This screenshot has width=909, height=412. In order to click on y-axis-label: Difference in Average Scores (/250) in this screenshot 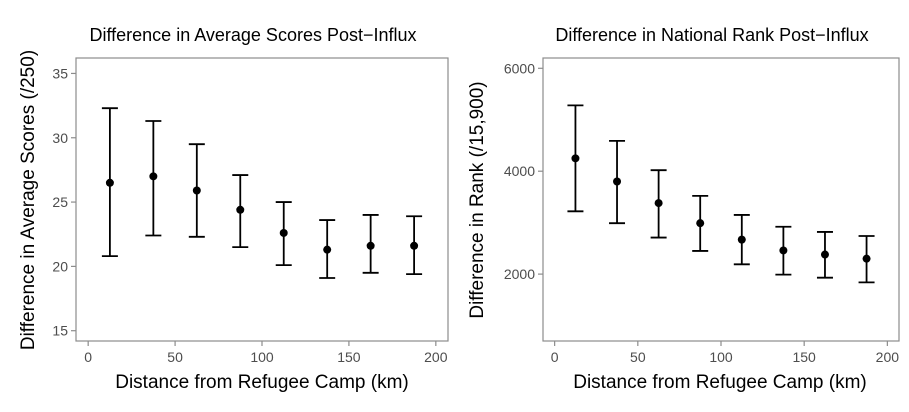, I will do `click(28, 200)`.